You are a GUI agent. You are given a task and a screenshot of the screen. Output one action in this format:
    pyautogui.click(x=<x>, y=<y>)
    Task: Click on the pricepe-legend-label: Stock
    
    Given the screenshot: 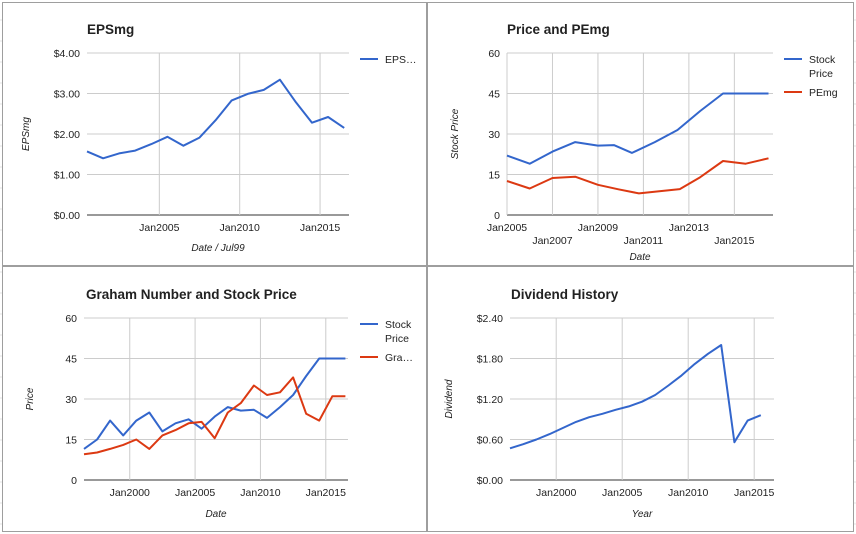 What is the action you would take?
    pyautogui.click(x=822, y=60)
    